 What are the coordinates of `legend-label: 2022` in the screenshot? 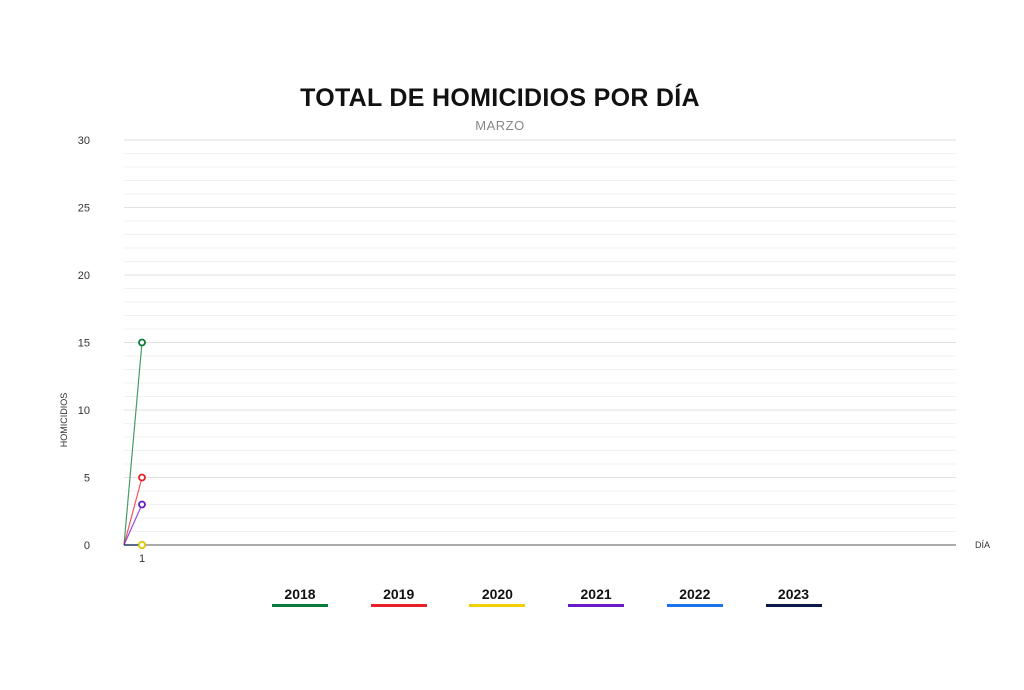 It's located at (695, 594).